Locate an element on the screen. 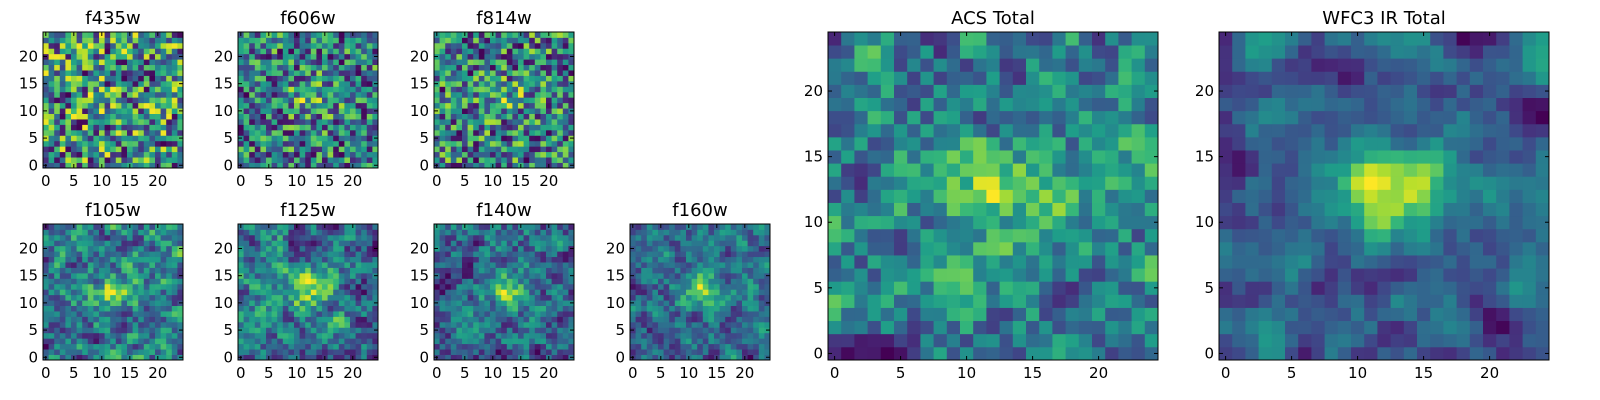 This screenshot has height=400, width=1600. panel-title: f606w is located at coordinates (307, 18).